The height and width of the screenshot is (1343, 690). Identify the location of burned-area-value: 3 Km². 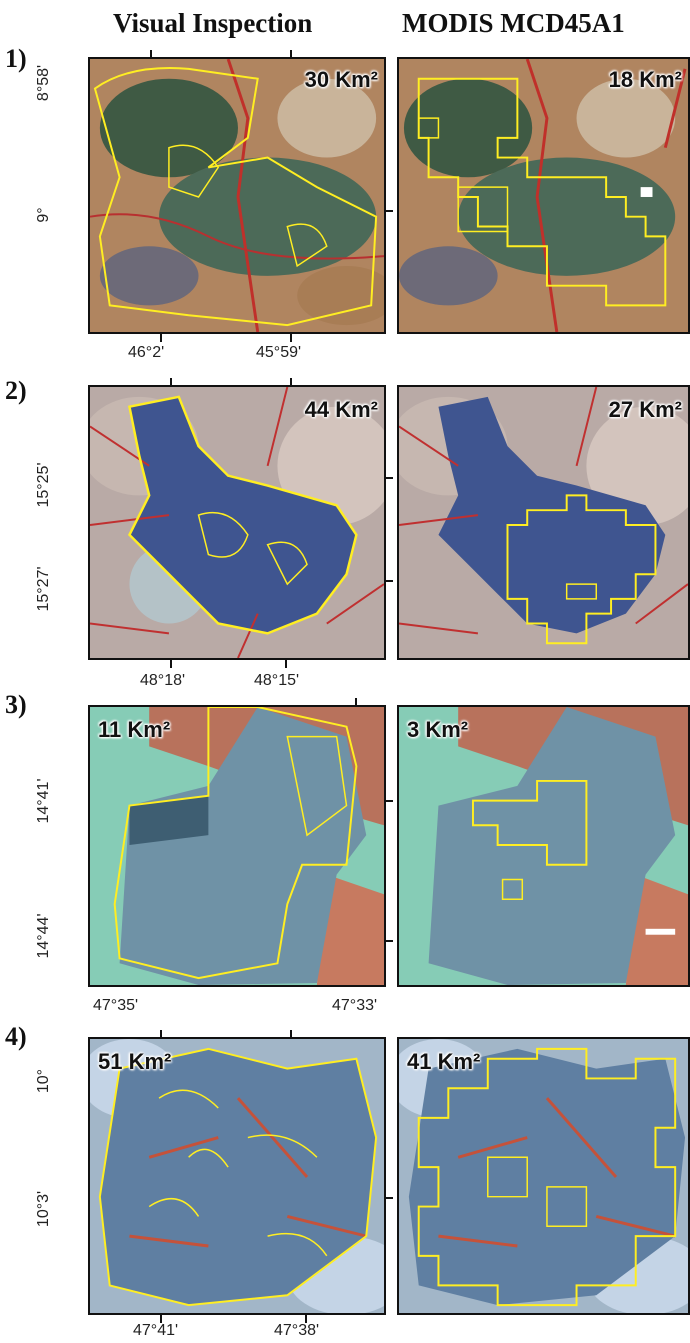
(438, 729).